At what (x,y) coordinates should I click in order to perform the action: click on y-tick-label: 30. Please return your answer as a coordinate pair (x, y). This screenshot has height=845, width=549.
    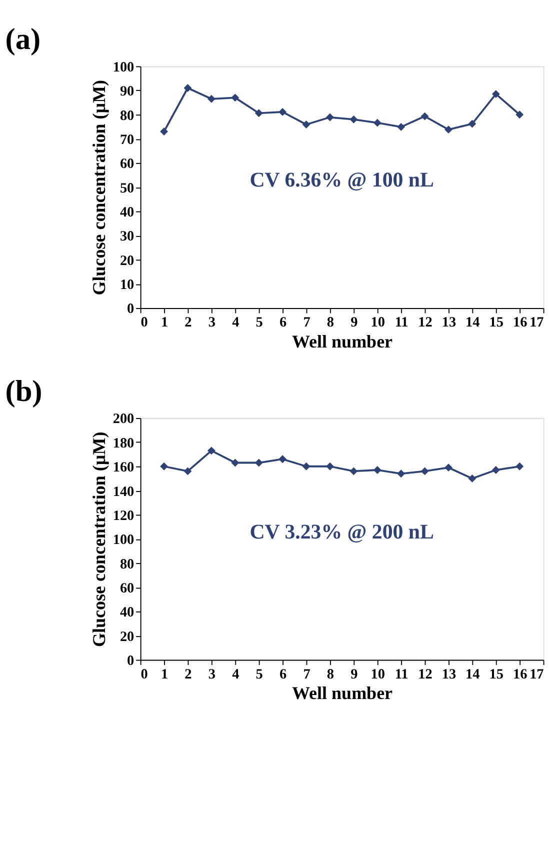
    Looking at the image, I should click on (127, 236).